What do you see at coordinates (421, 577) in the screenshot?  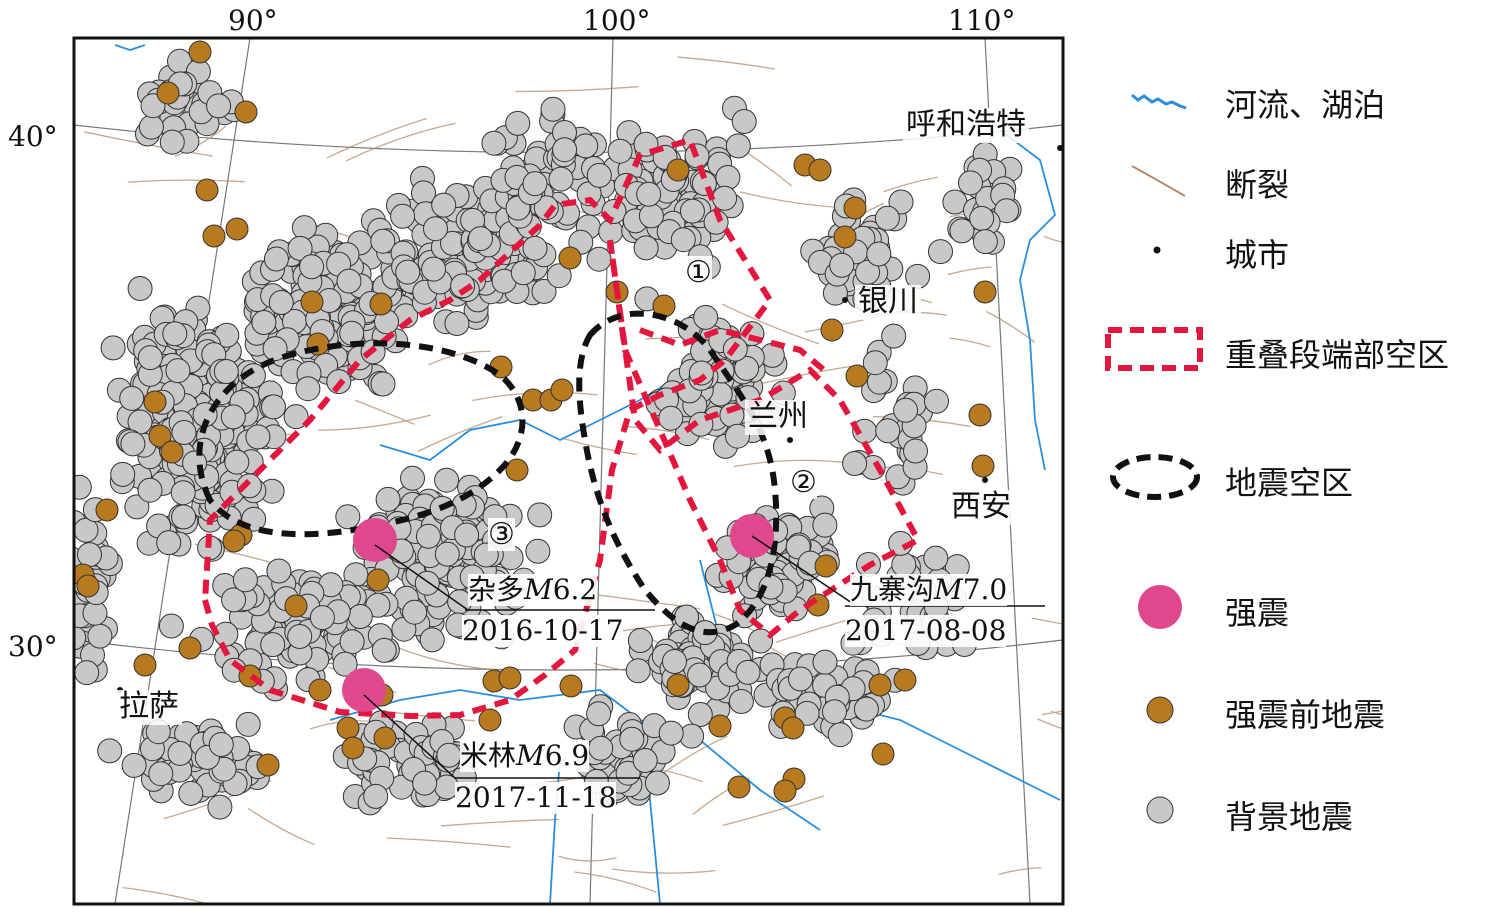 I see `leader-zaduo` at bounding box center [421, 577].